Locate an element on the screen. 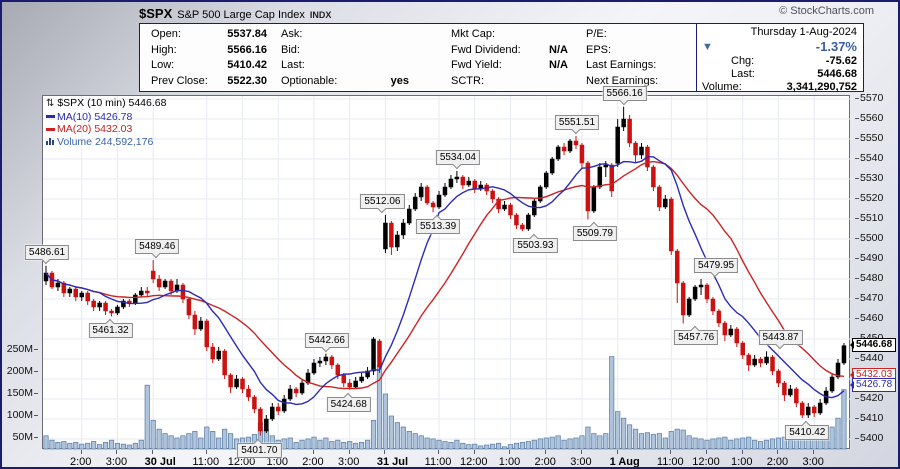 The width and height of the screenshot is (900, 469). price-axis-label: 5510 is located at coordinates (869, 218).